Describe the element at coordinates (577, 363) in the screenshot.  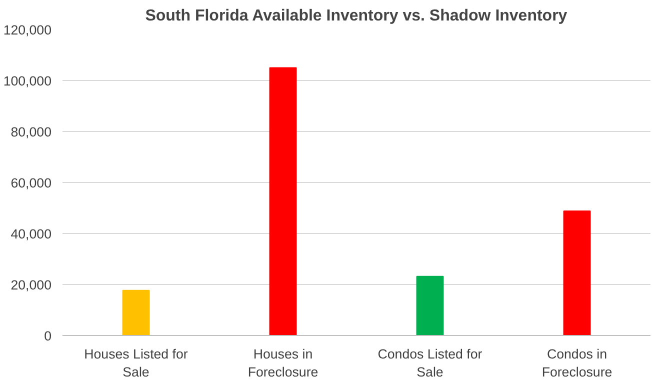
I see `x-tick-label: Condos in Foreclosure` at that location.